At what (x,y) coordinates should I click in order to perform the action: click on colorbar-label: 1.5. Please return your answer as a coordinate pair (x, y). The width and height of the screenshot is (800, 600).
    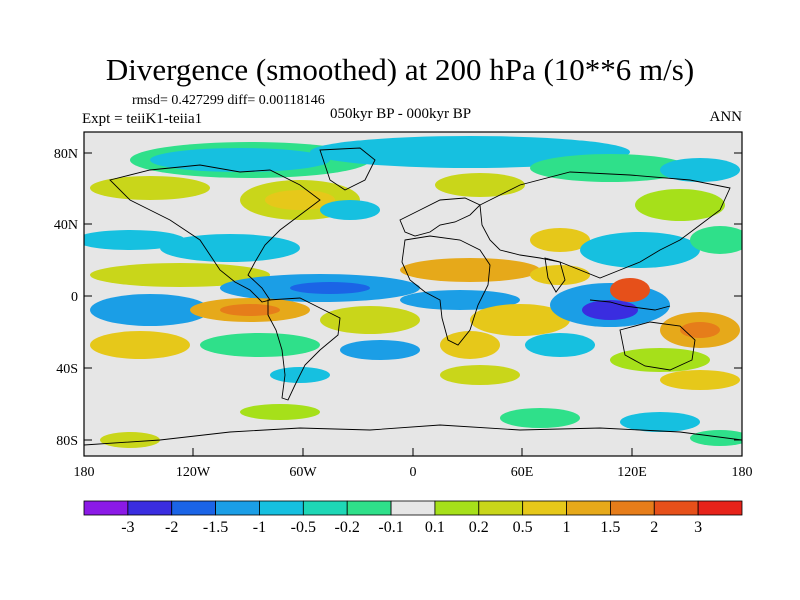
    Looking at the image, I should click on (610, 527).